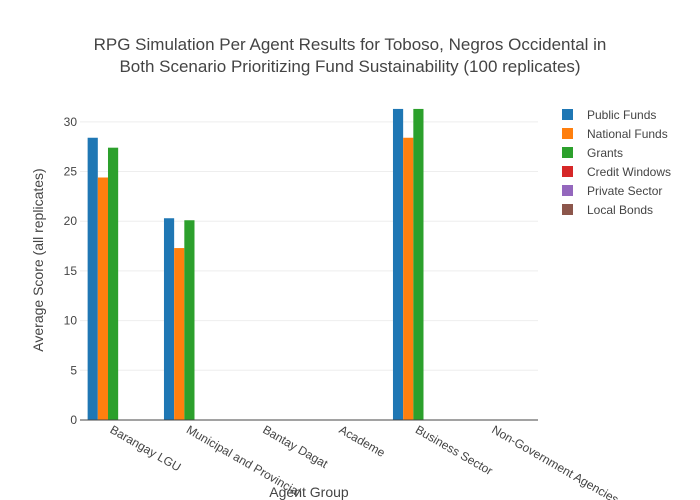  Describe the element at coordinates (621, 115) in the screenshot. I see `legend-label: Public Funds` at that location.